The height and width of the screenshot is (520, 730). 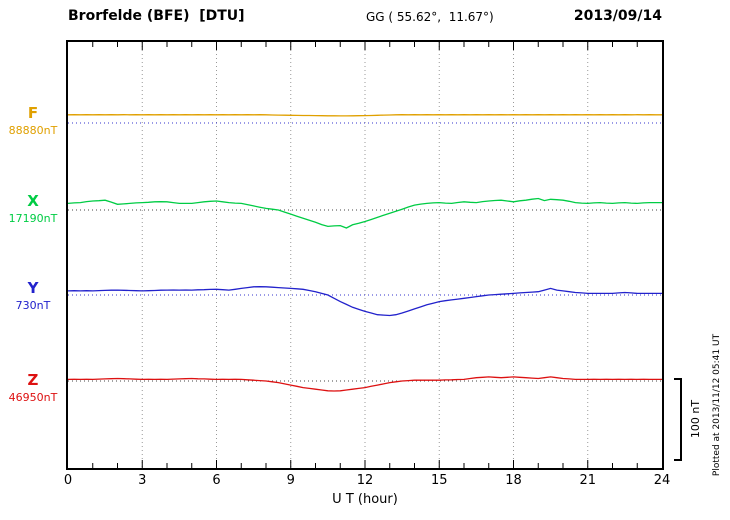 What do you see at coordinates (365, 499) in the screenshot?
I see `x-axis-label: U T (hour)` at bounding box center [365, 499].